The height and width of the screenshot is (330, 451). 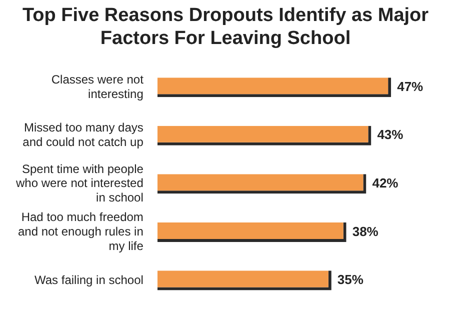 I want to click on y-tick-label: Had too much freedom and not enough rules in my life, so click(x=81, y=231).